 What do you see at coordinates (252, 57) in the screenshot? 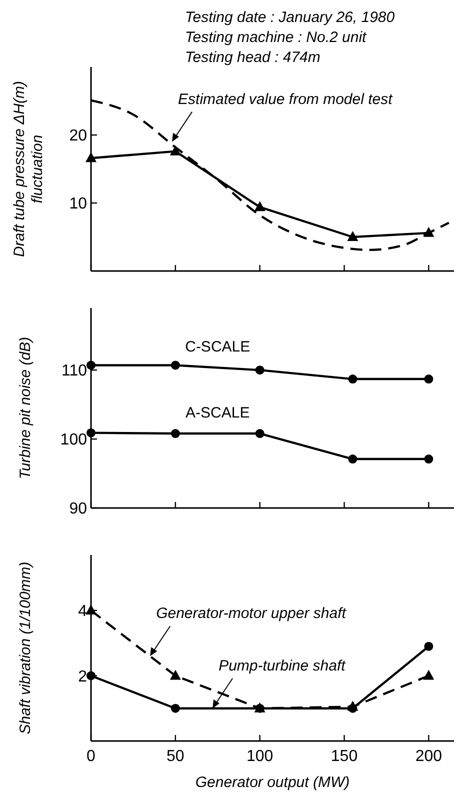
I see `text: Testing head : 474m` at bounding box center [252, 57].